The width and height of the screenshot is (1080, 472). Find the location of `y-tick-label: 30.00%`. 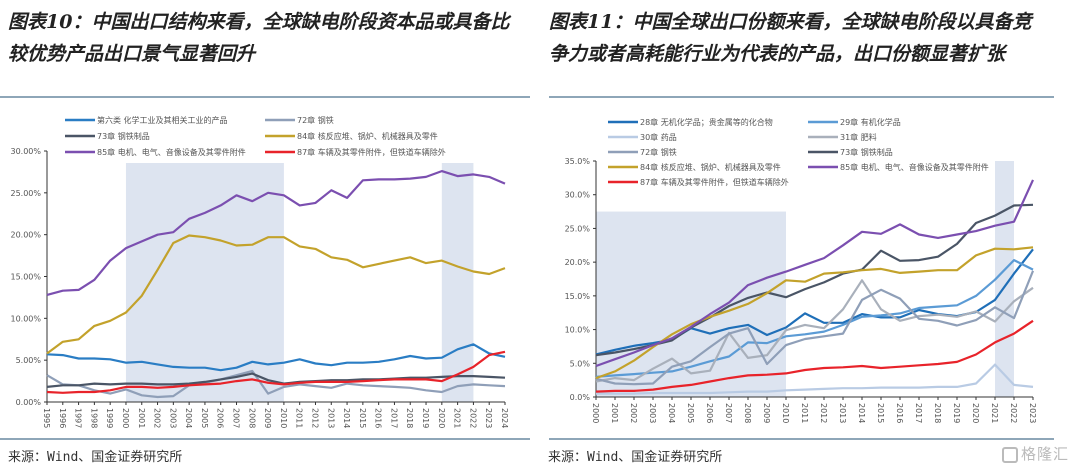

y-tick-label: 30.00% is located at coordinates (25, 151).